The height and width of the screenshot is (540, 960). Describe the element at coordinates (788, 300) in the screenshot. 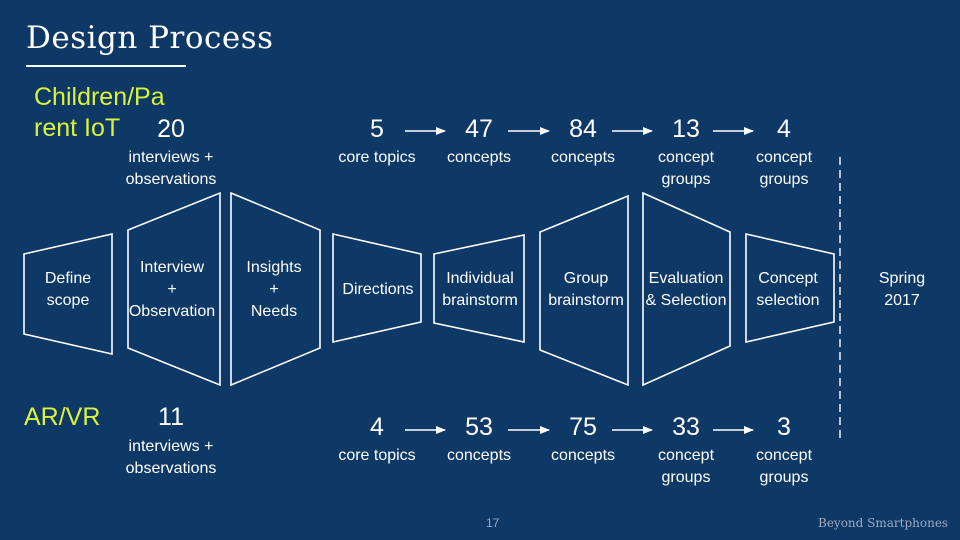

I see `stage-concept-selection-line2: selection` at that location.